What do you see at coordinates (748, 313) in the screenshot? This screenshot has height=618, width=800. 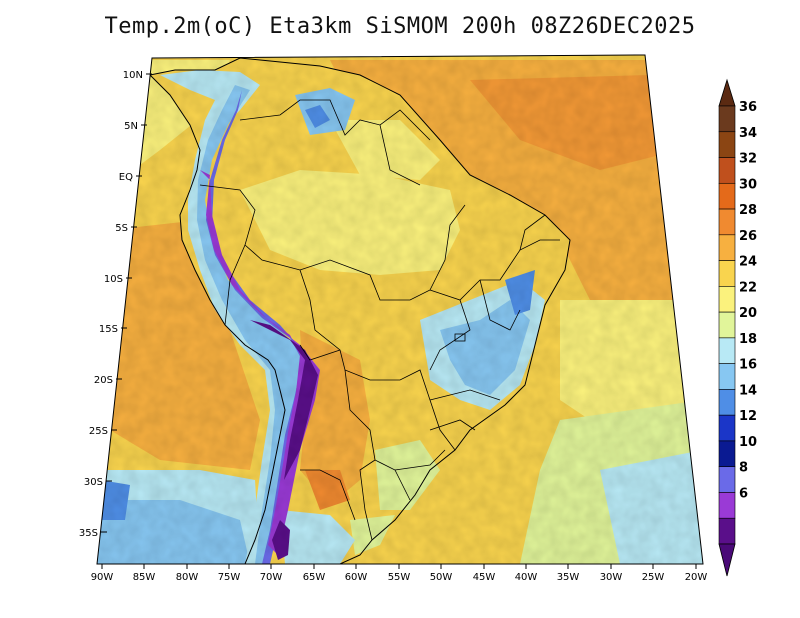 I see `colorbar-level-label: 20` at bounding box center [748, 313].